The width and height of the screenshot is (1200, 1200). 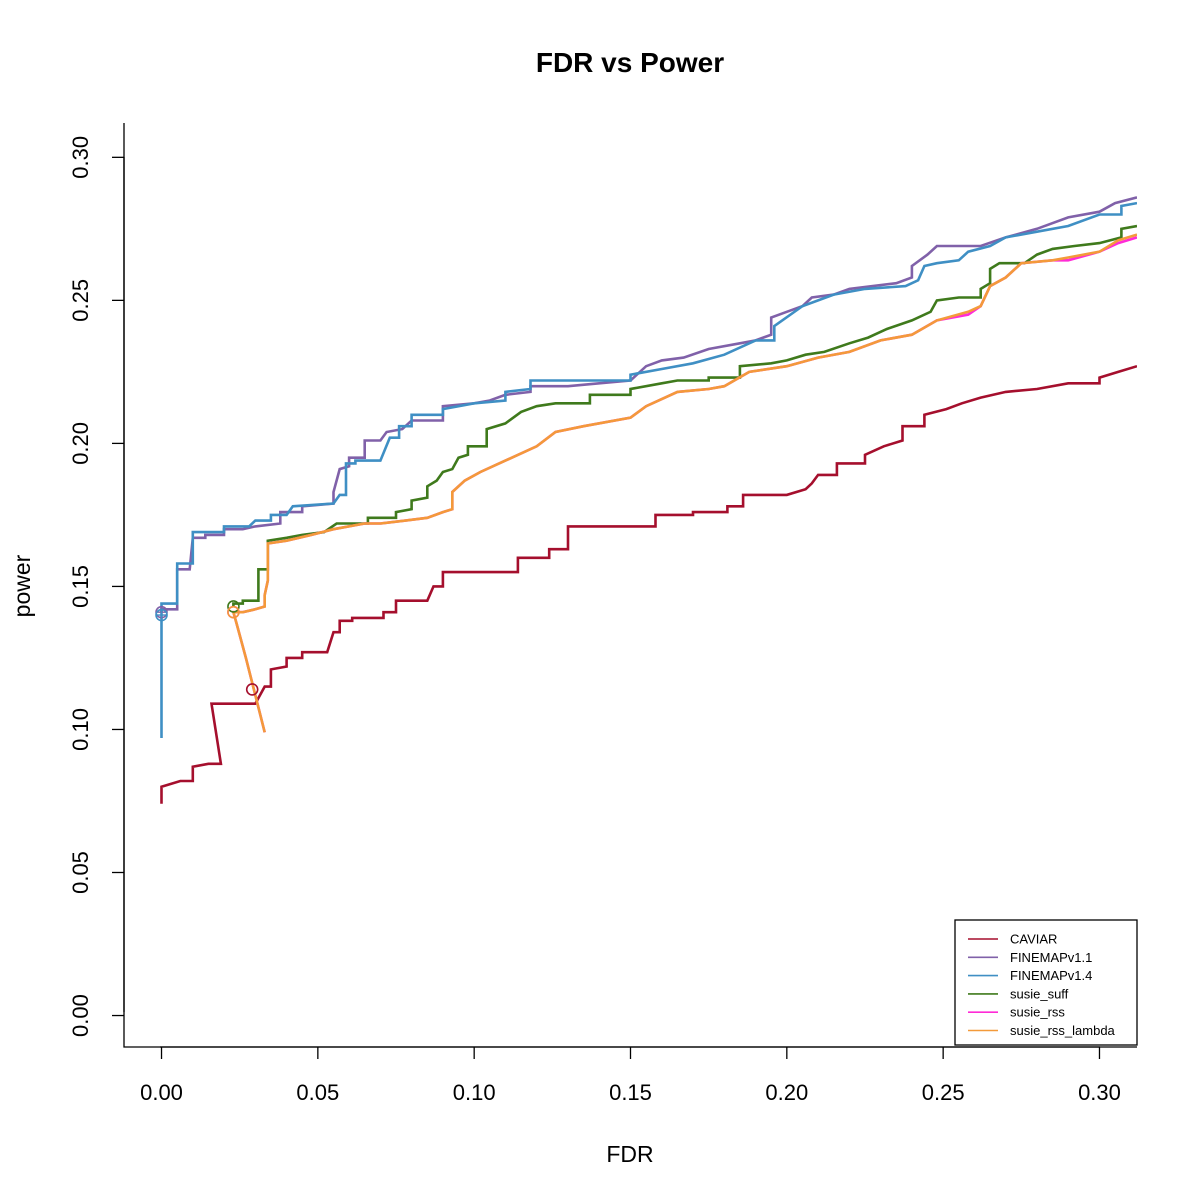 What do you see at coordinates (161, 1092) in the screenshot?
I see `x-tick-label: 0.00` at bounding box center [161, 1092].